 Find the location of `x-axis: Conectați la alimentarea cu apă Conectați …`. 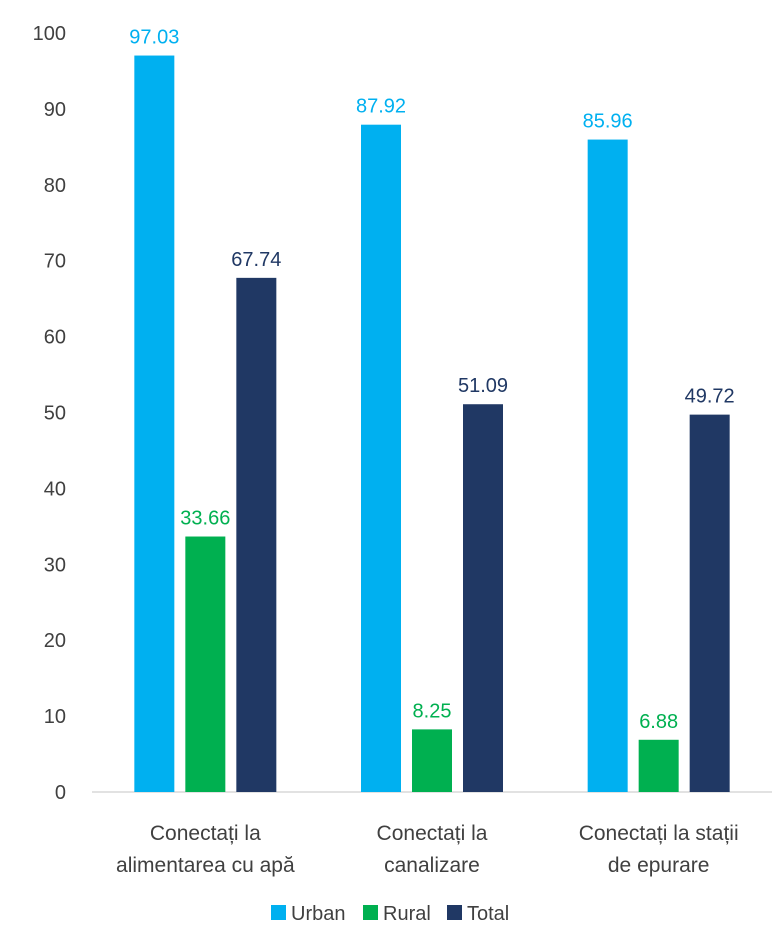

x-axis: Conectați la alimentarea cu apă Conectați … is located at coordinates (427, 849).